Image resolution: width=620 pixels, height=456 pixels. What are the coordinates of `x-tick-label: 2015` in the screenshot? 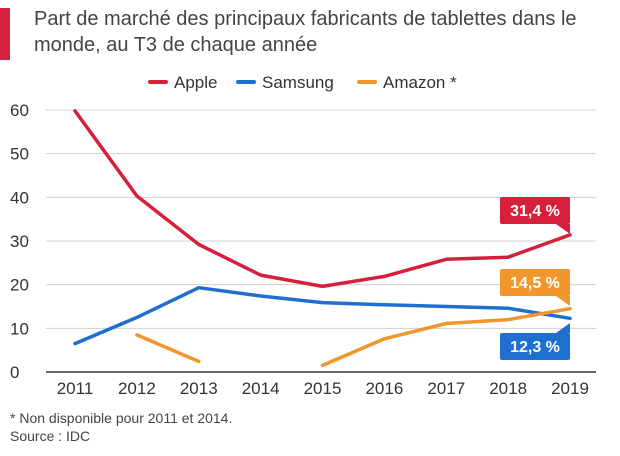 It's located at (323, 388).